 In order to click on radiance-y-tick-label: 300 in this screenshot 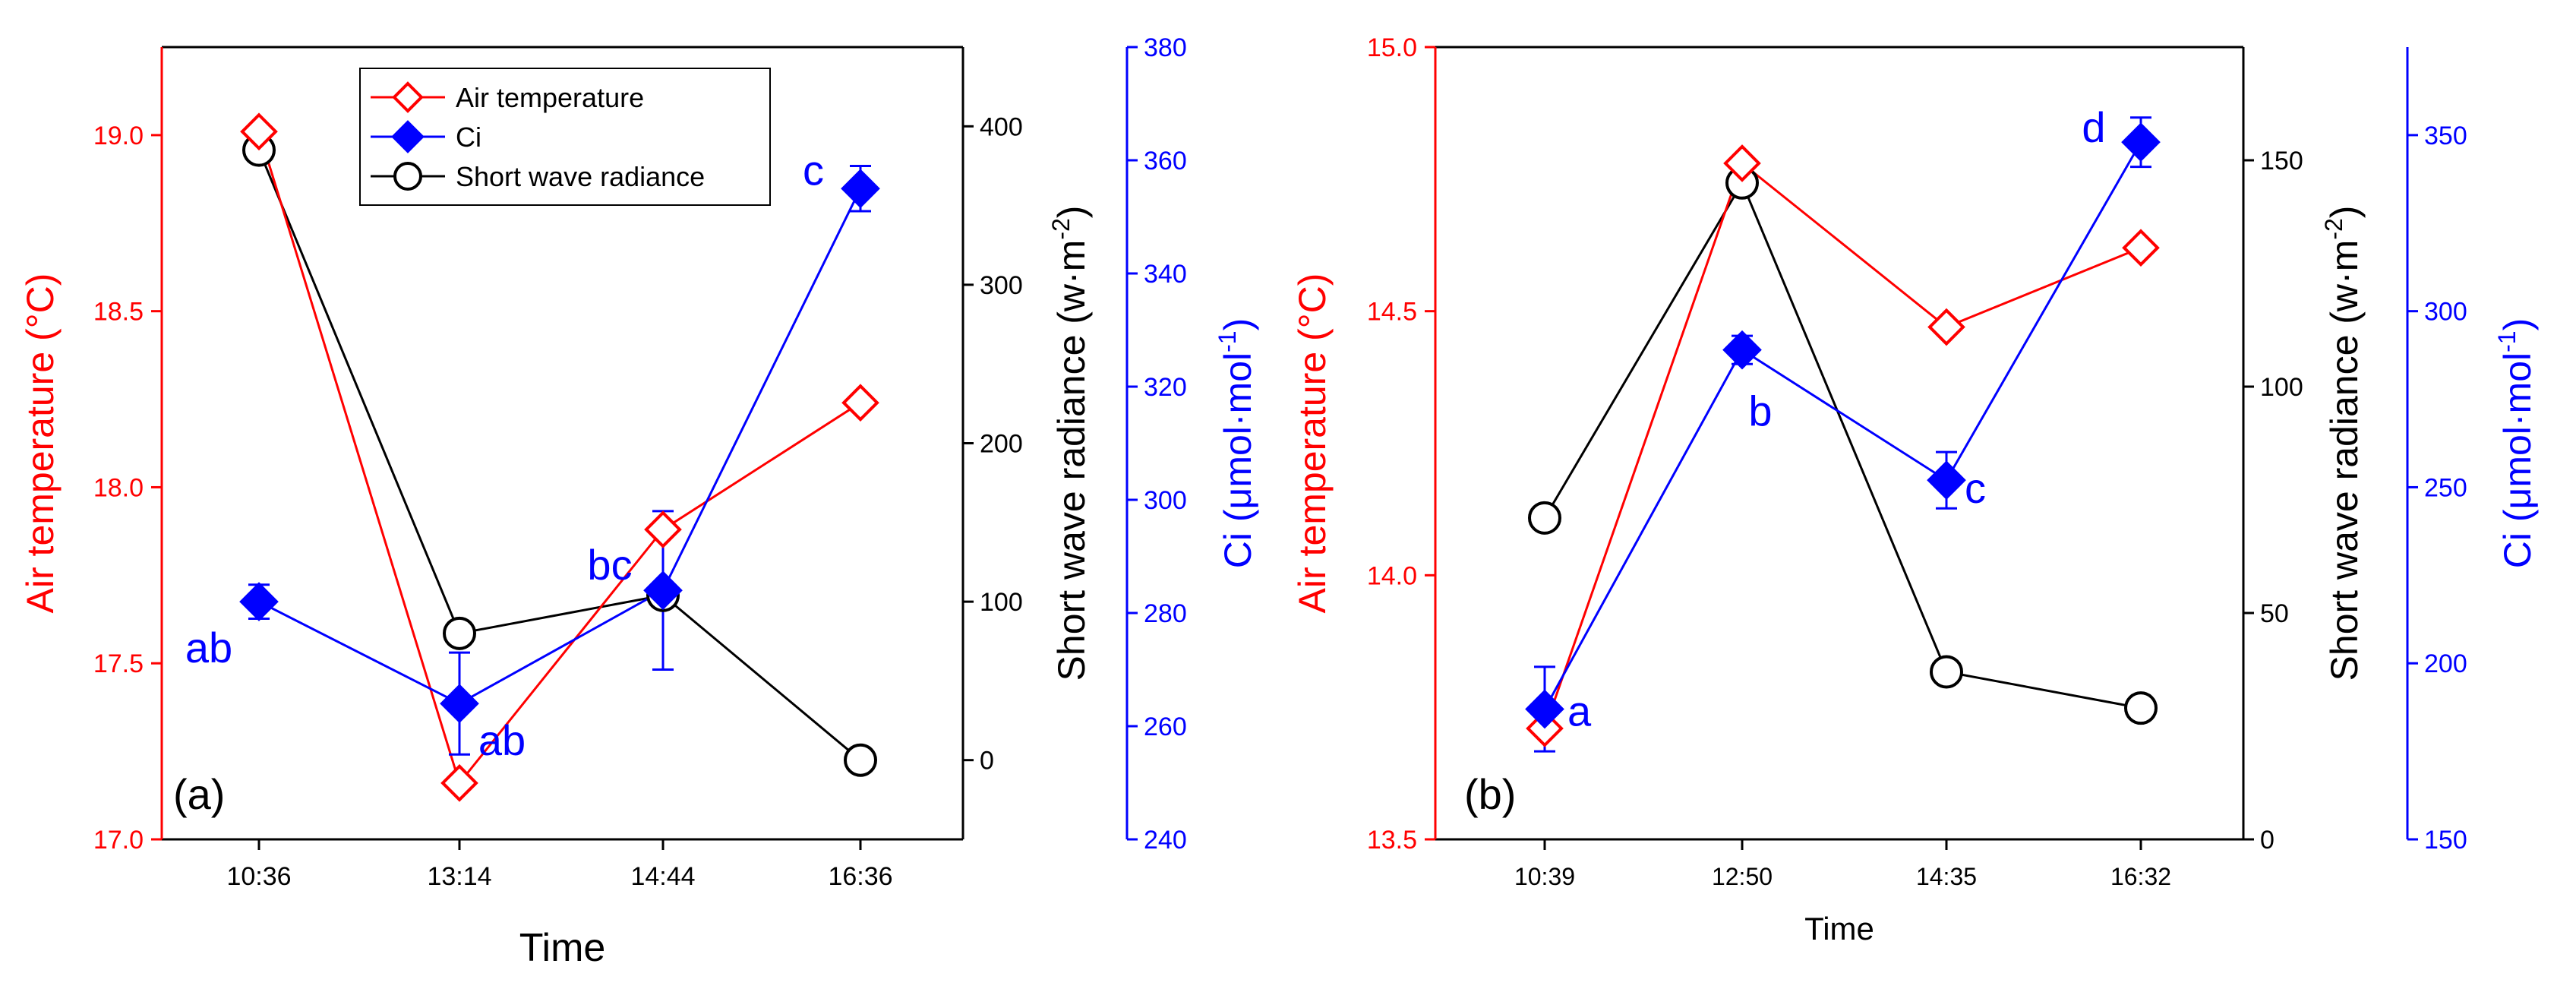, I will do `click(1002, 285)`.